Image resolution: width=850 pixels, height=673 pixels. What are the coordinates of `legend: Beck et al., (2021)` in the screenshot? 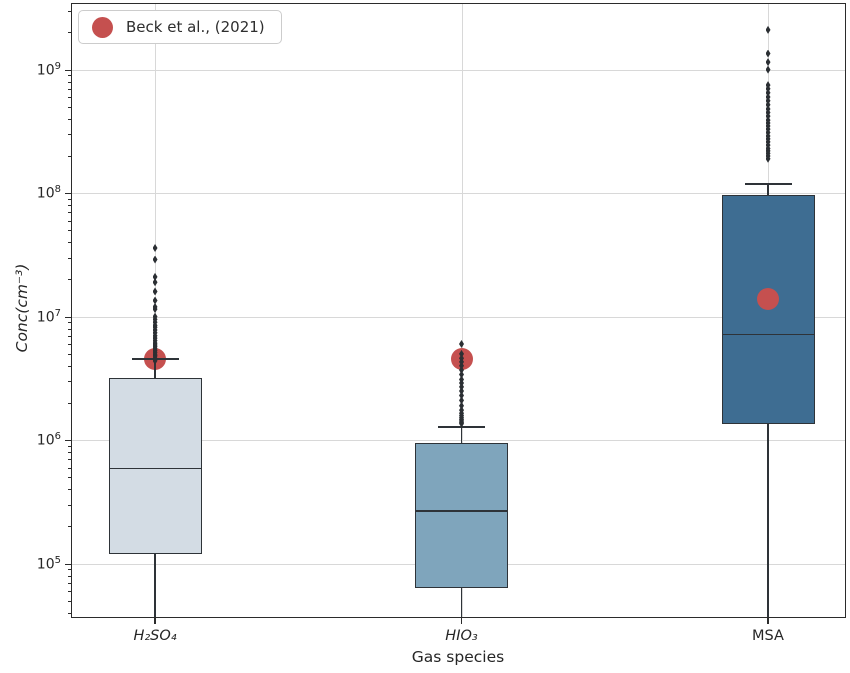 It's located at (180, 27).